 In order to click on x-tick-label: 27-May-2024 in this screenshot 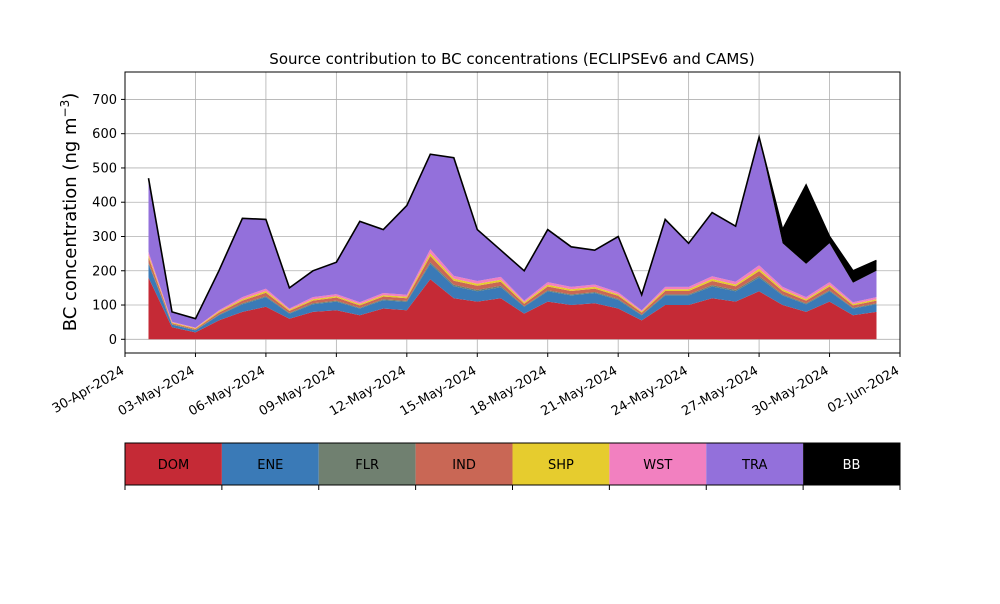, I will do `click(720, 391)`.